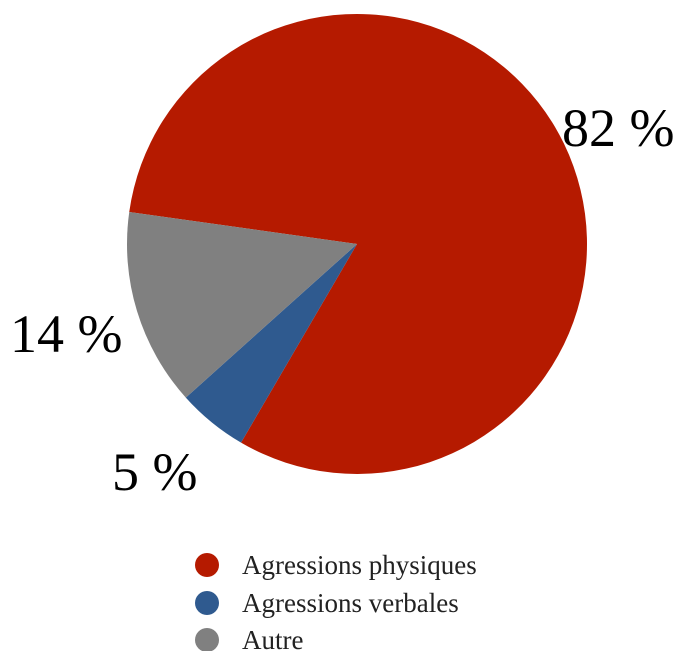  I want to click on slice-label-autre: 14 %, so click(66, 334).